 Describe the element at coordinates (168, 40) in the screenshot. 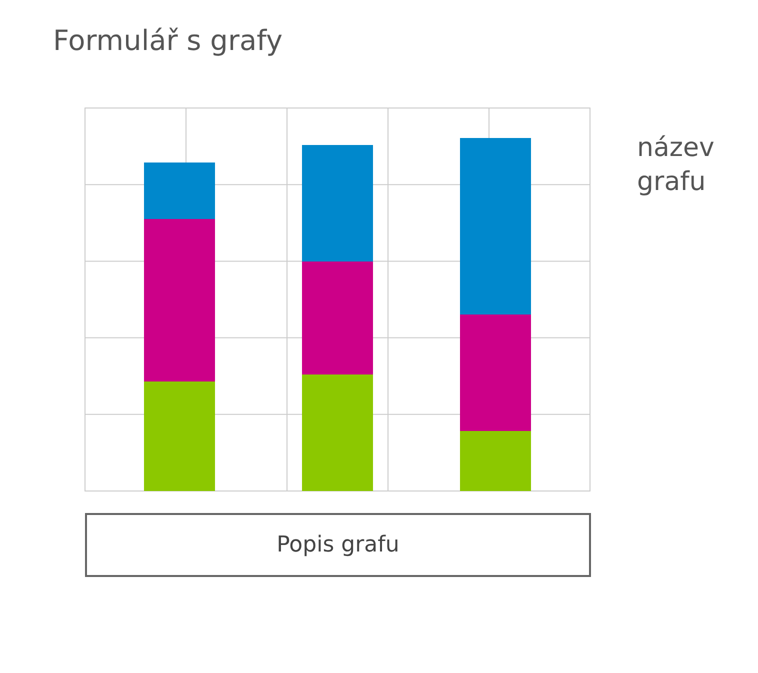

I see `chart-title: Formulář s grafy` at that location.